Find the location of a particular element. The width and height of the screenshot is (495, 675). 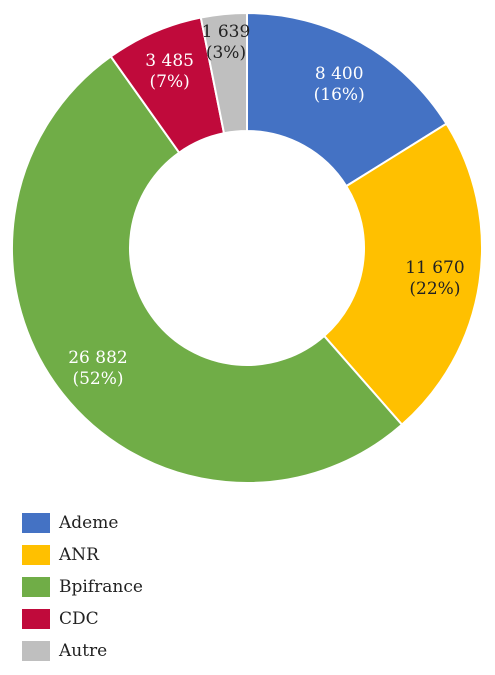

legend-item-autre: Autre is located at coordinates (82, 651).